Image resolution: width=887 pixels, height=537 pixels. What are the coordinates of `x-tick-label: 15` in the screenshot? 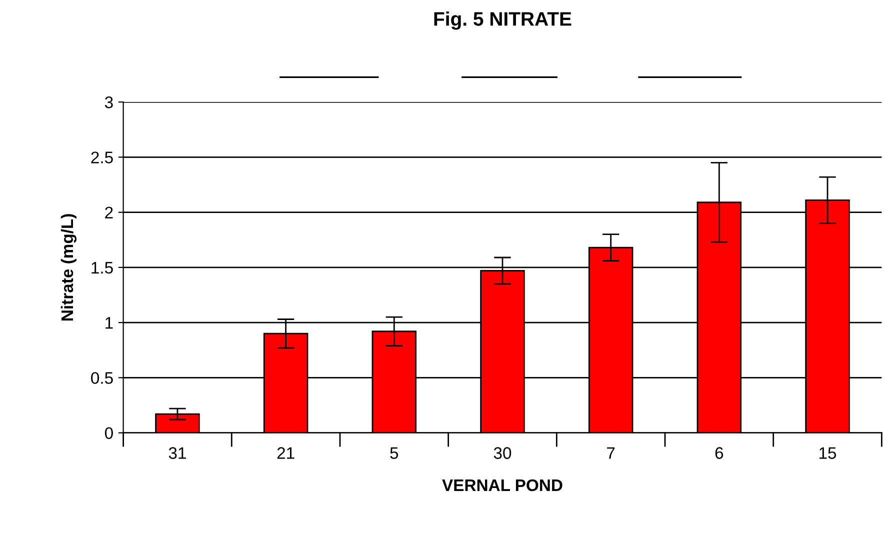 It's located at (828, 453).